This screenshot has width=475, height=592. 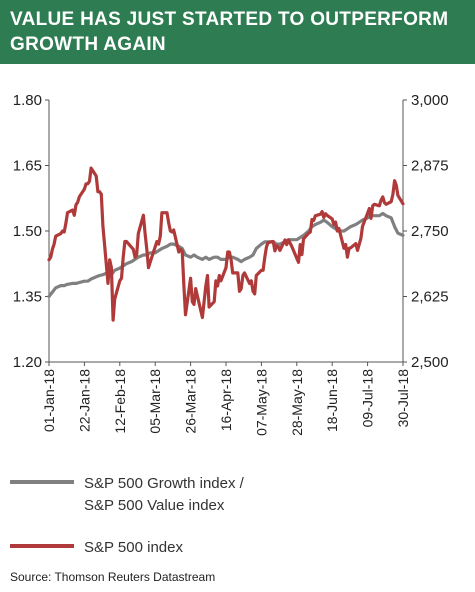 What do you see at coordinates (27, 100) in the screenshot?
I see `left-y-tick-label: 1.80` at bounding box center [27, 100].